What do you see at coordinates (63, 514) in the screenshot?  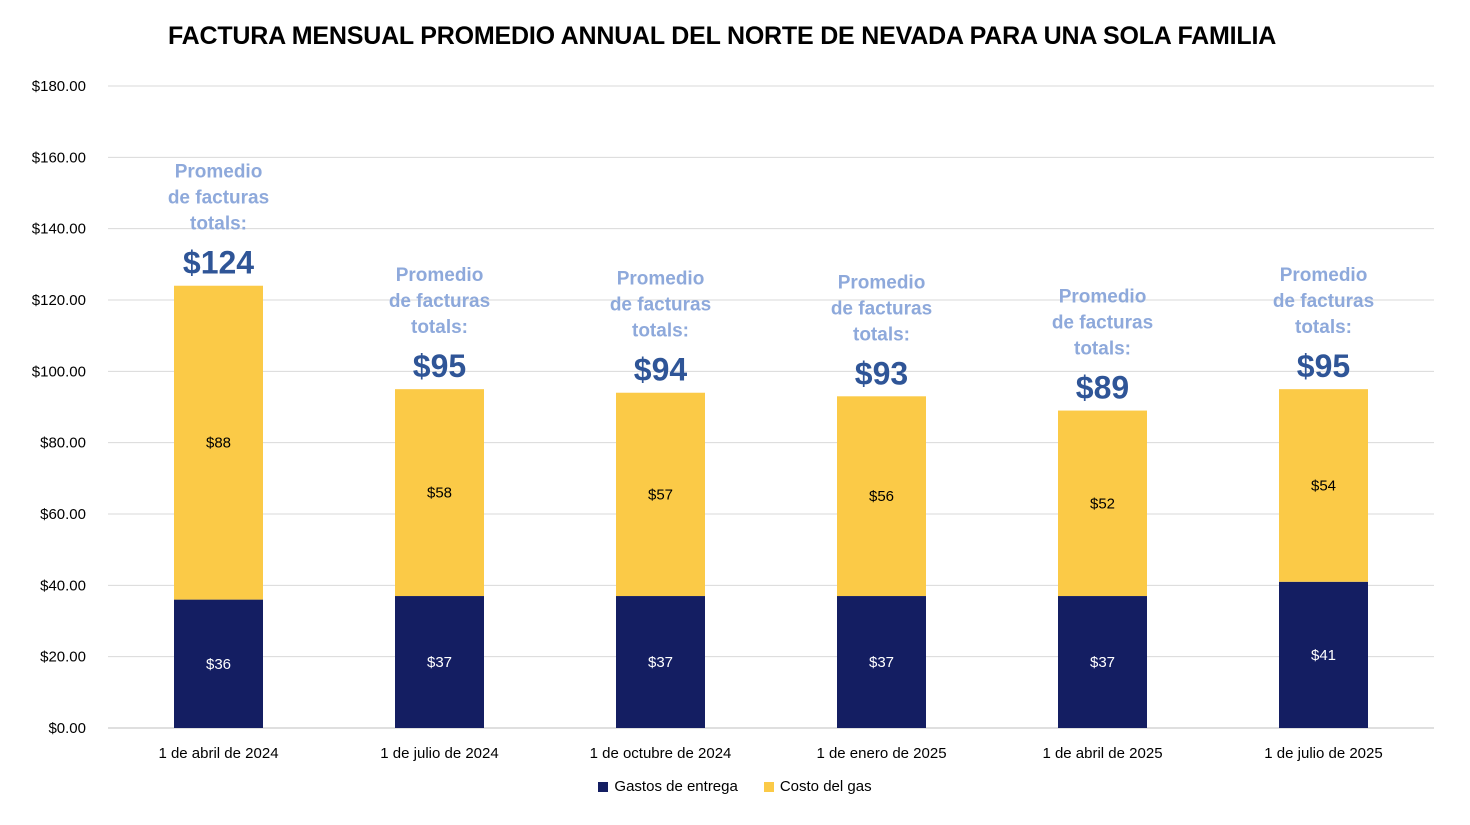 I see `y-tick-label: $60.00` at bounding box center [63, 514].